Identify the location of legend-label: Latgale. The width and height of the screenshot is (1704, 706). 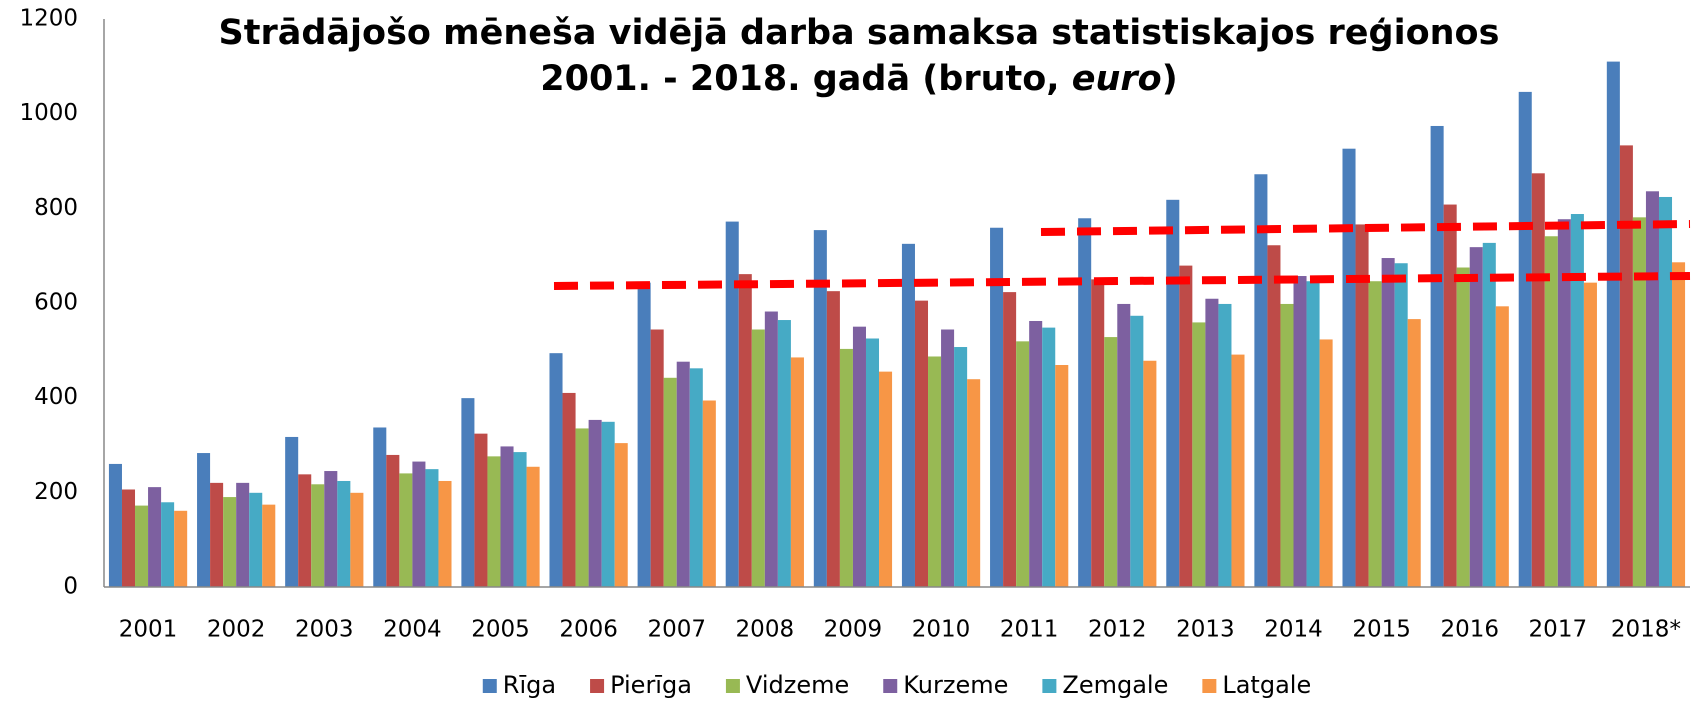
(1266, 685).